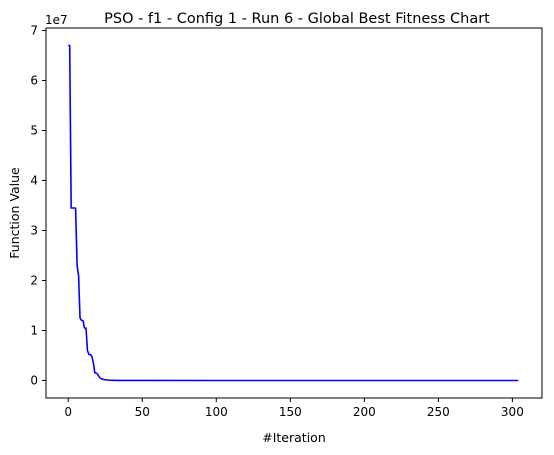 The width and height of the screenshot is (554, 455). What do you see at coordinates (290, 412) in the screenshot?
I see `x-tick-label: 150` at bounding box center [290, 412].